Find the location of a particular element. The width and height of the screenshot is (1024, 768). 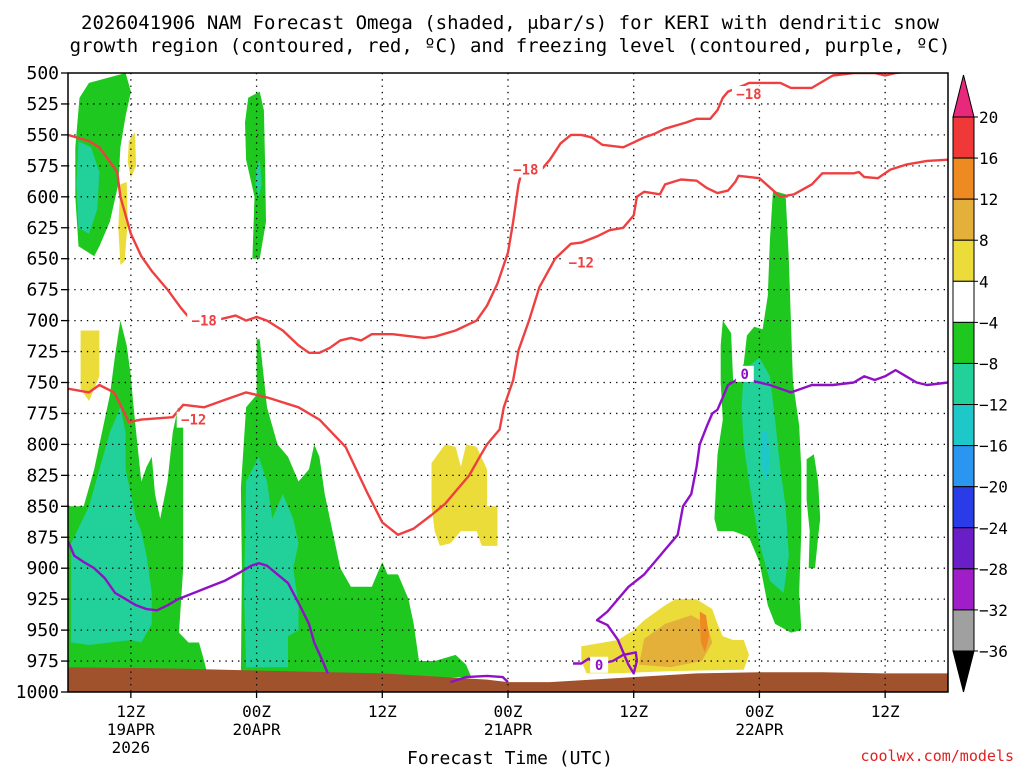

colorbar-label: 20 is located at coordinates (988, 117).